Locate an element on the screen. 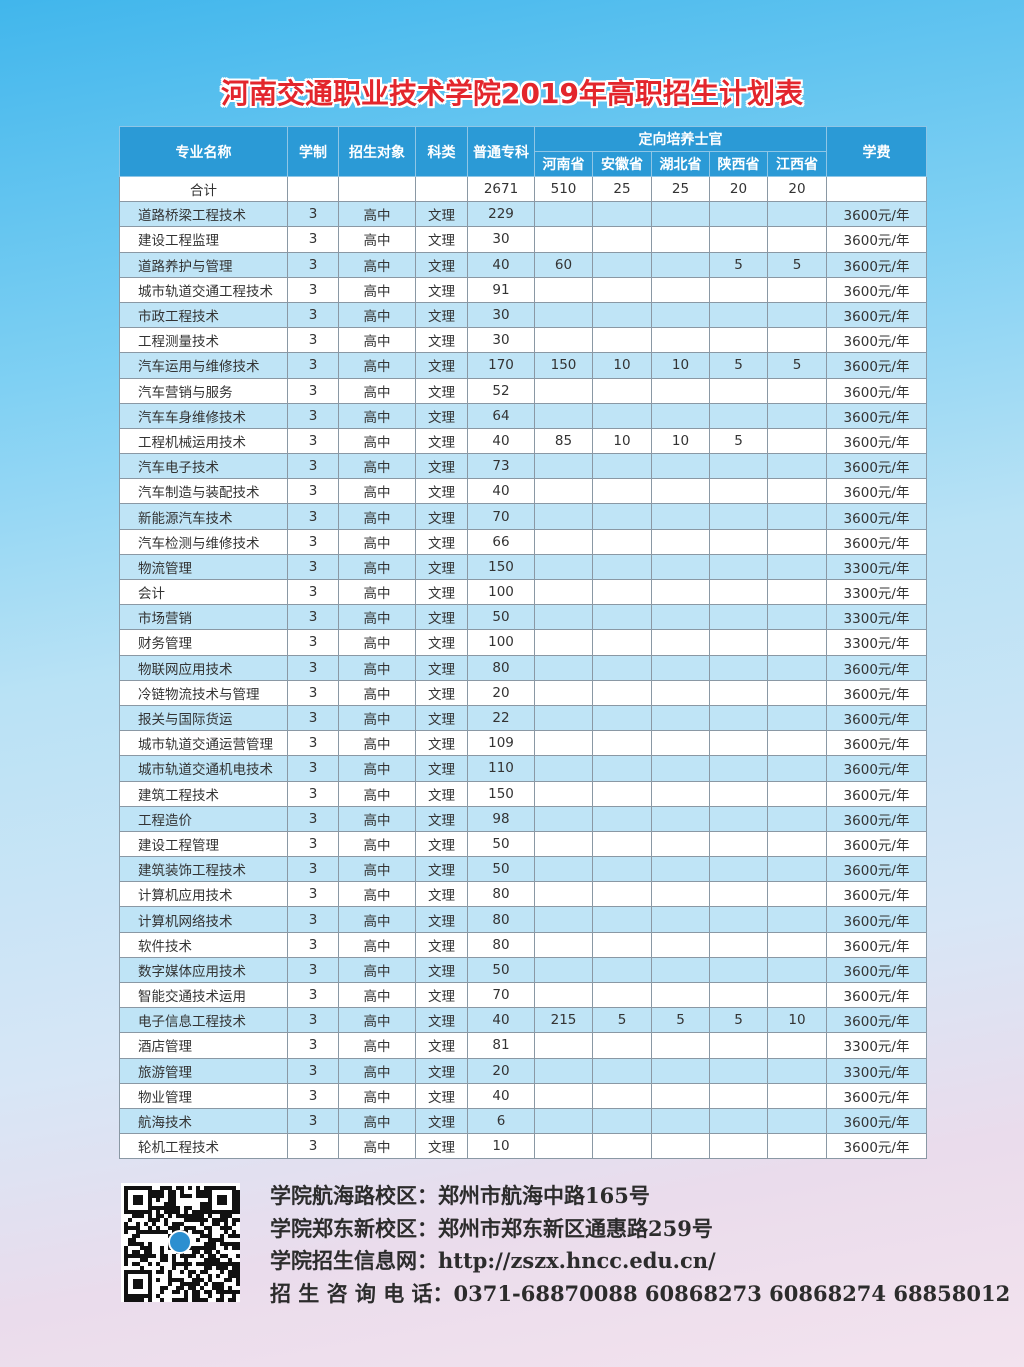  header-province: 安徽省 is located at coordinates (622, 164).